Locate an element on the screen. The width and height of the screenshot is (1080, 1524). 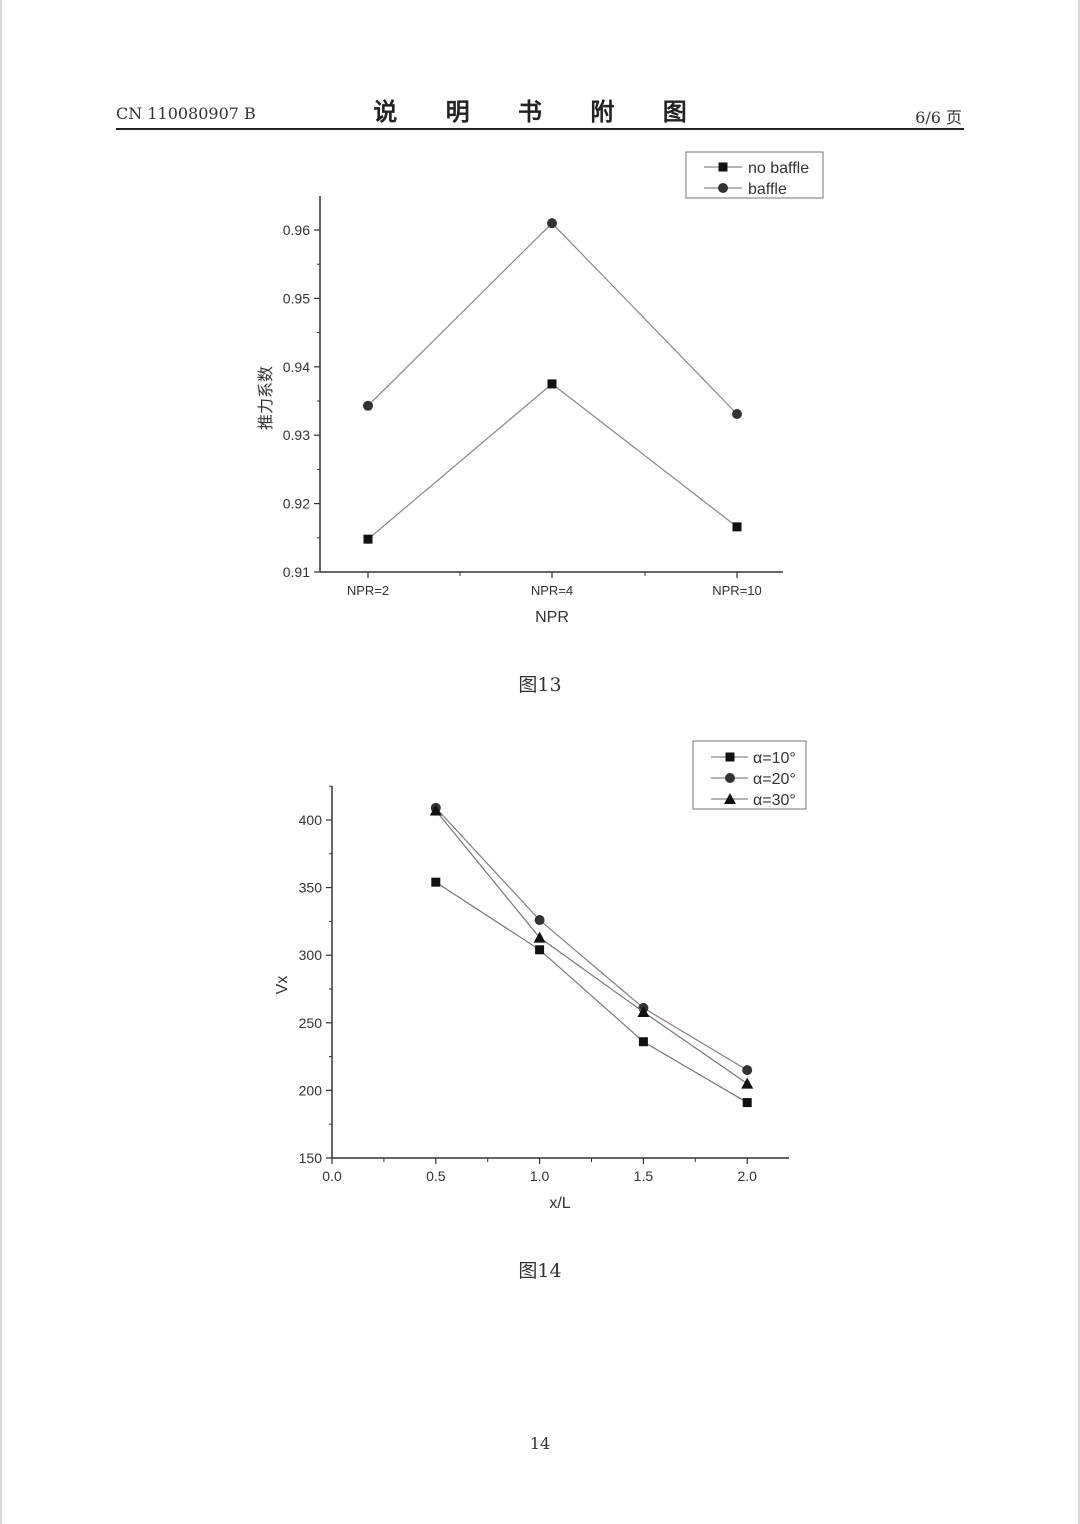
y-tick-label: 250 is located at coordinates (311, 1023).